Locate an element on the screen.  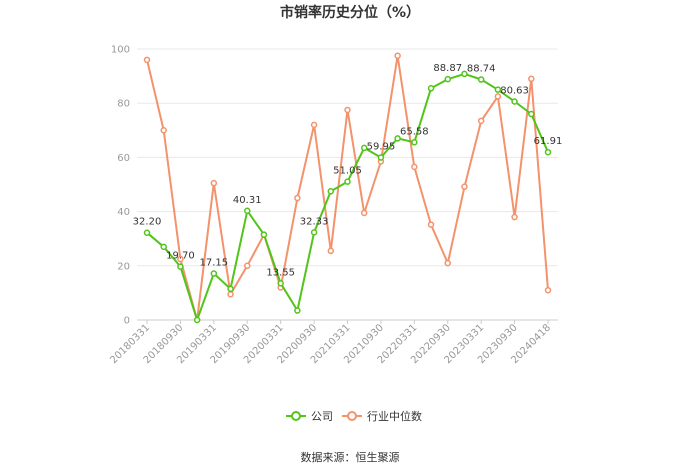
data-label: 59.95 is located at coordinates (381, 147).